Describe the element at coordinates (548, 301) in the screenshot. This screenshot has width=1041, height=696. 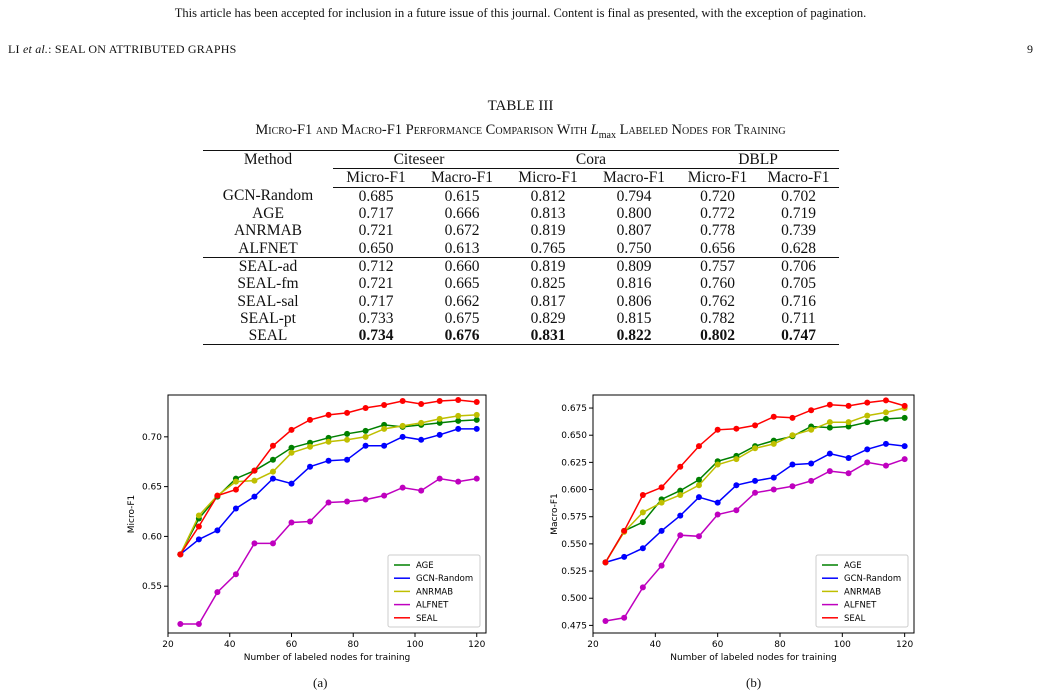
I see `value-cell: 0.817` at that location.